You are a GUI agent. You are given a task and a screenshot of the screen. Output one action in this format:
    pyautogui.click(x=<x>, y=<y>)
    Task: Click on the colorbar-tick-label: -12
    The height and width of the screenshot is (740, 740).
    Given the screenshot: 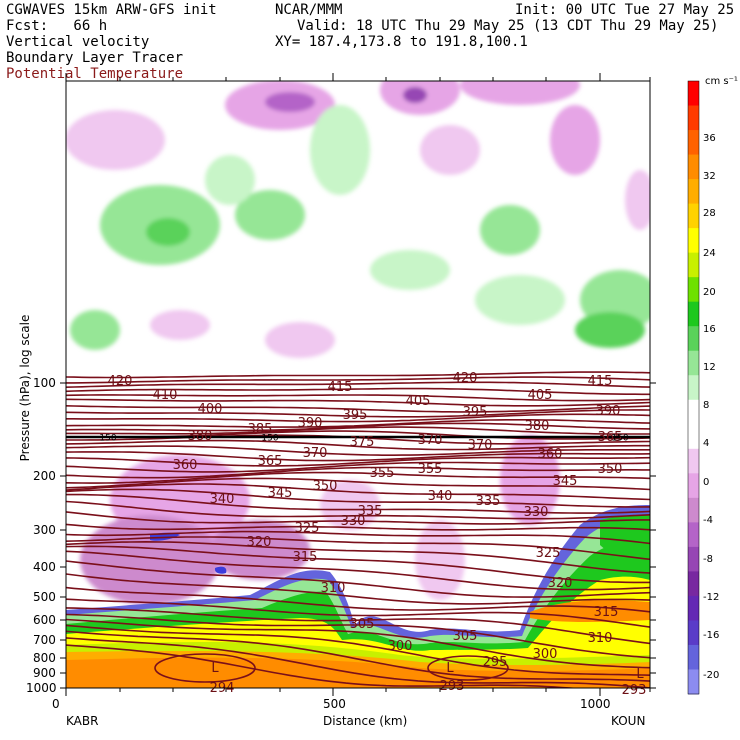 What is the action you would take?
    pyautogui.click(x=711, y=597)
    